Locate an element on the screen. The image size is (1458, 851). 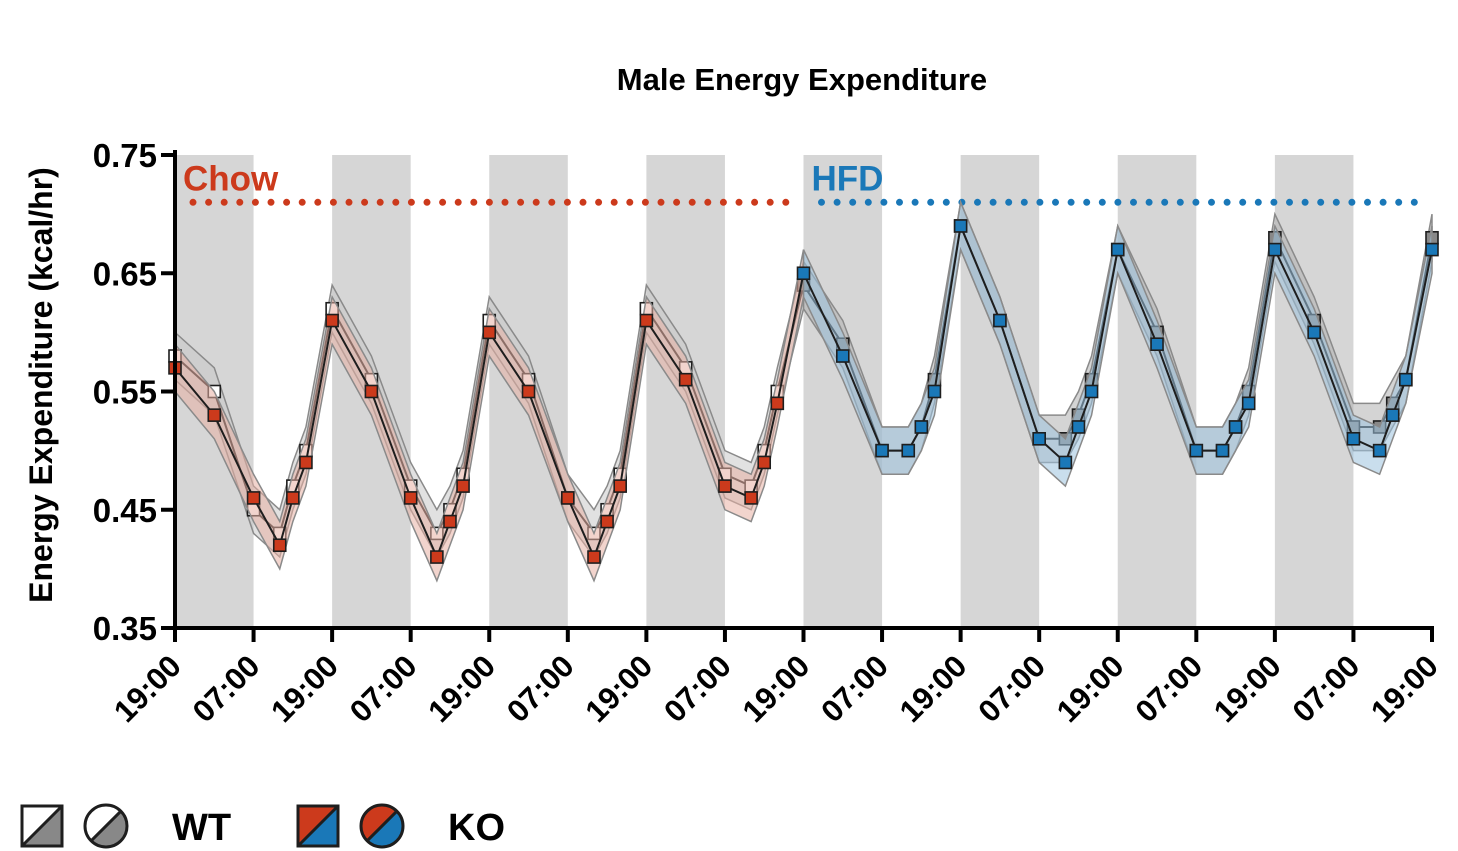
y-axis-label: Energy Expenditure (kcal/hr) is located at coordinates (41, 385).